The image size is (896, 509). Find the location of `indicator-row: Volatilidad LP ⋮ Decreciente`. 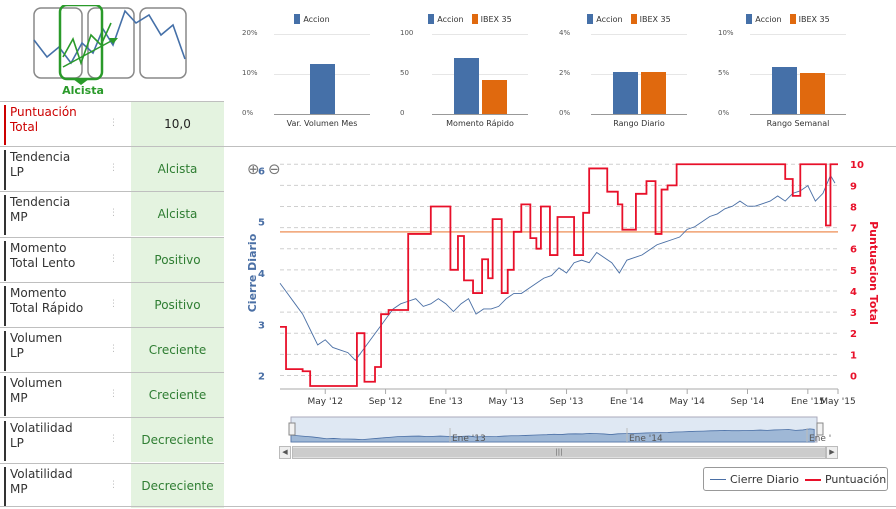

indicator-row: Volatilidad LP ⋮ Decreciente is located at coordinates (112, 440).